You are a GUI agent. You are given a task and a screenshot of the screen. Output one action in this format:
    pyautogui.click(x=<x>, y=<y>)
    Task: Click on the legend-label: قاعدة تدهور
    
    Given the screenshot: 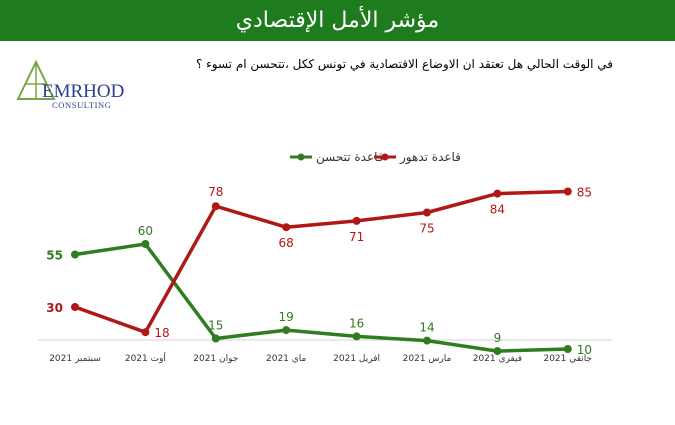 What is the action you would take?
    pyautogui.click(x=430, y=157)
    